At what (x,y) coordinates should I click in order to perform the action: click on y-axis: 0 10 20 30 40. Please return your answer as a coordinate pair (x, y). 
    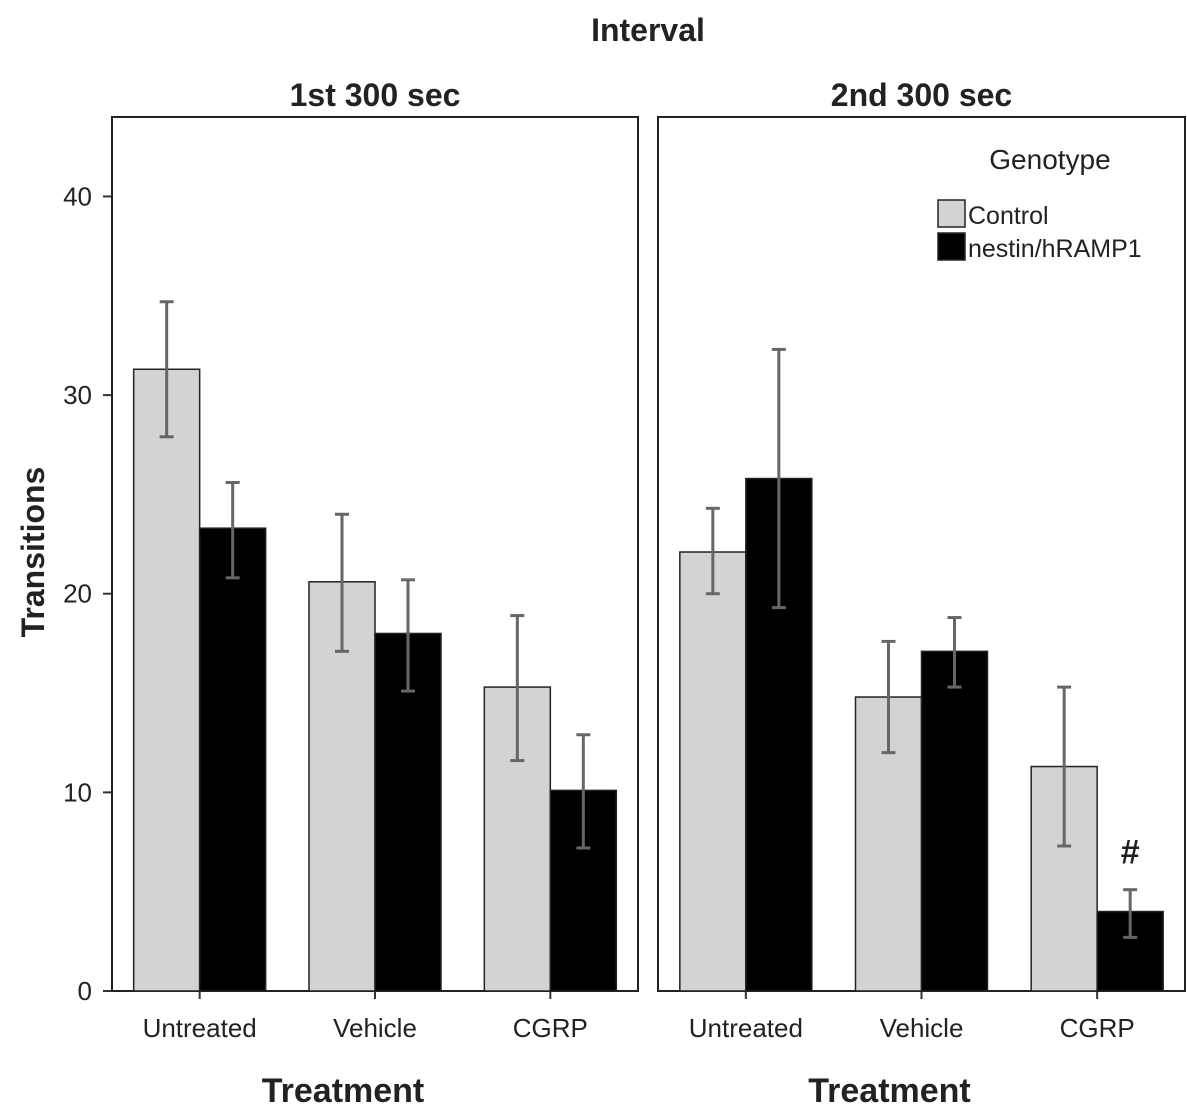
    Looking at the image, I should click on (87, 593).